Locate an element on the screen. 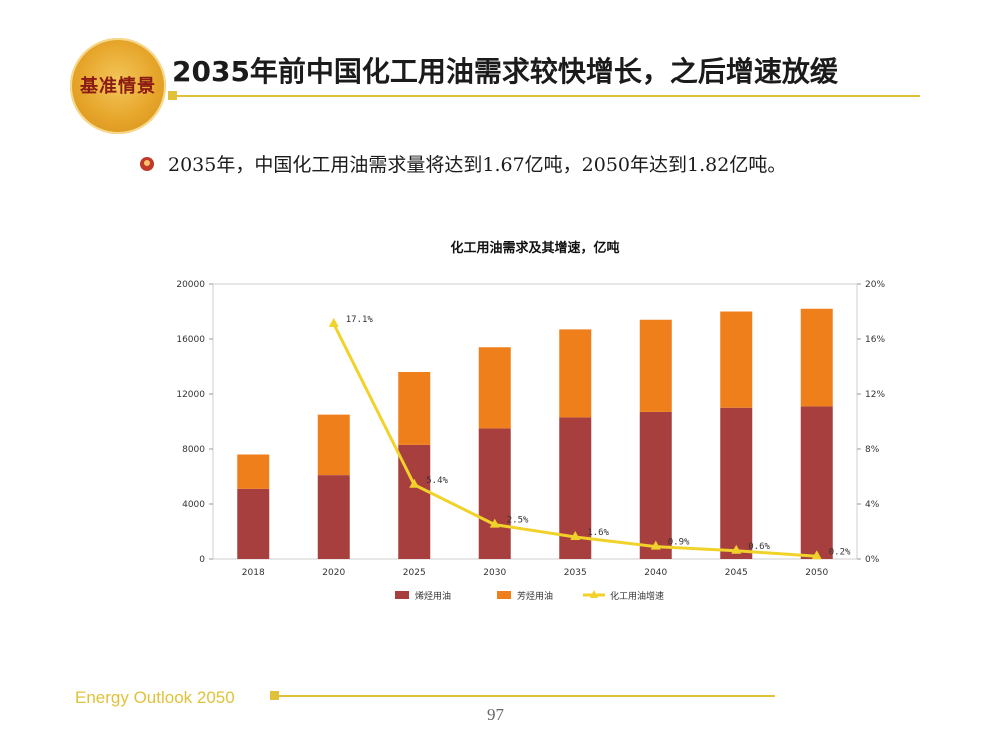 The width and height of the screenshot is (1000, 750). y-left-tick-label: 8000 is located at coordinates (193, 450).